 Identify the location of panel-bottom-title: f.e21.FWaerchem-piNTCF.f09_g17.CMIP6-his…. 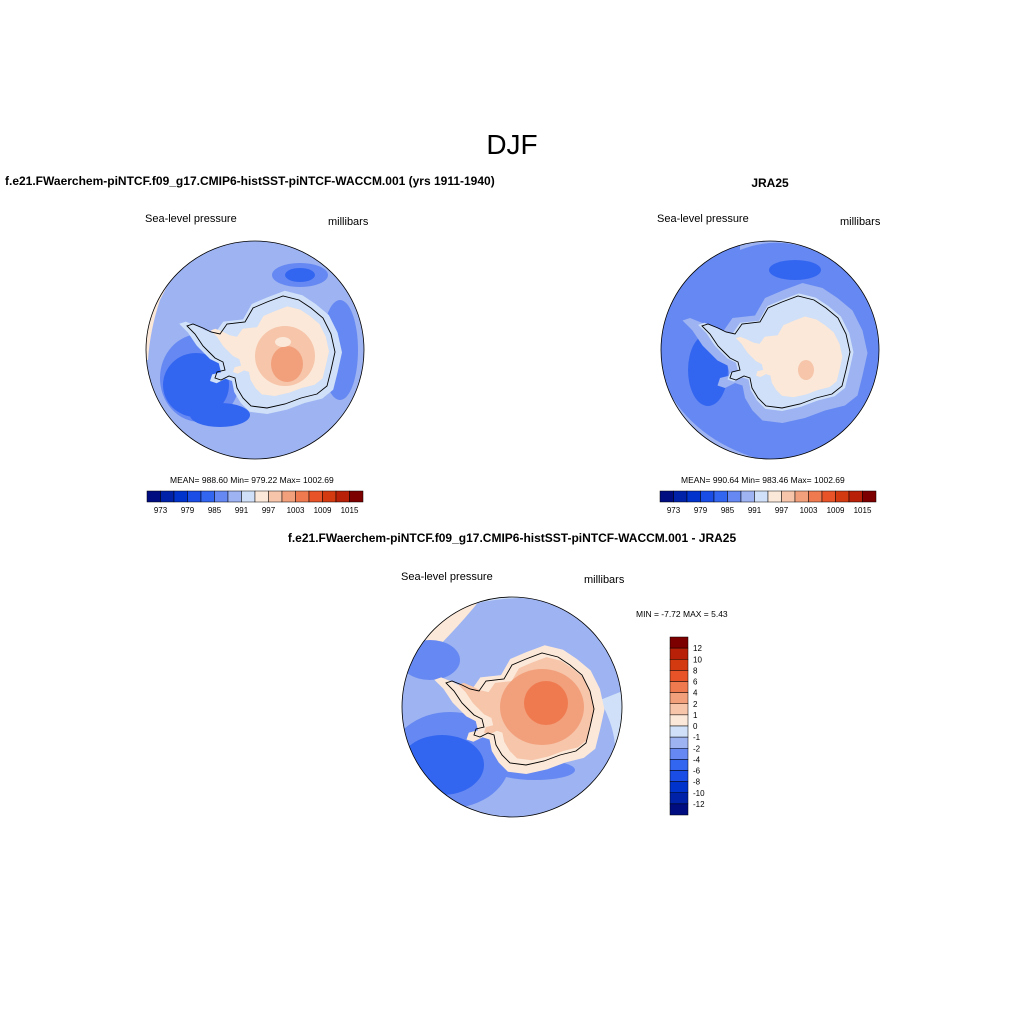
(512, 538).